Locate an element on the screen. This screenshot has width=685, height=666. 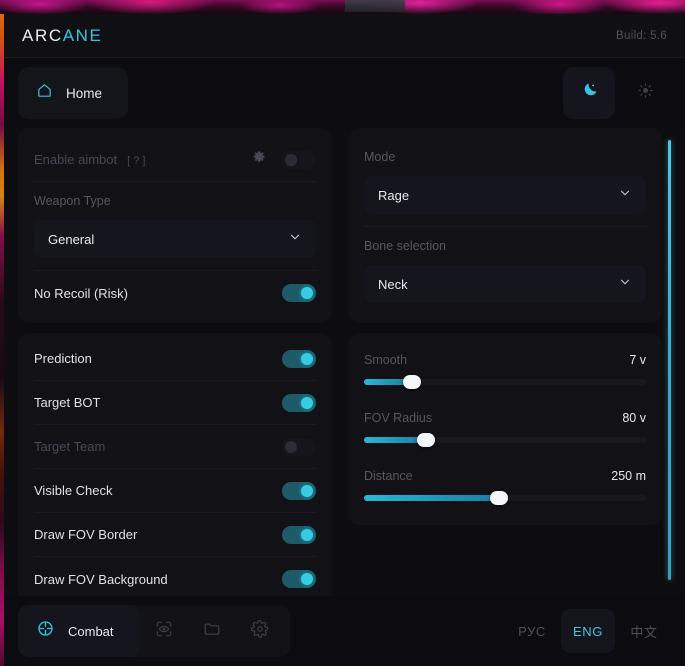
lang-button-eng: ENG is located at coordinates (588, 631).